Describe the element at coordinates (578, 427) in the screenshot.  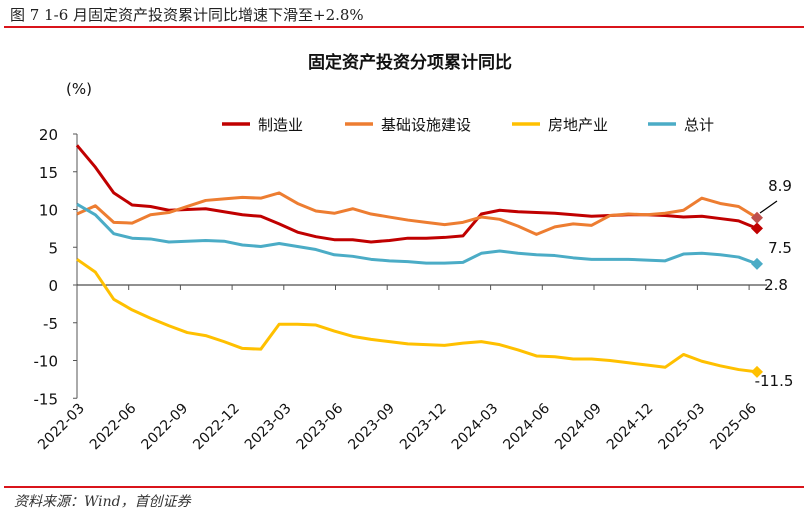
I see `x-tick-label: 2024-09` at that location.